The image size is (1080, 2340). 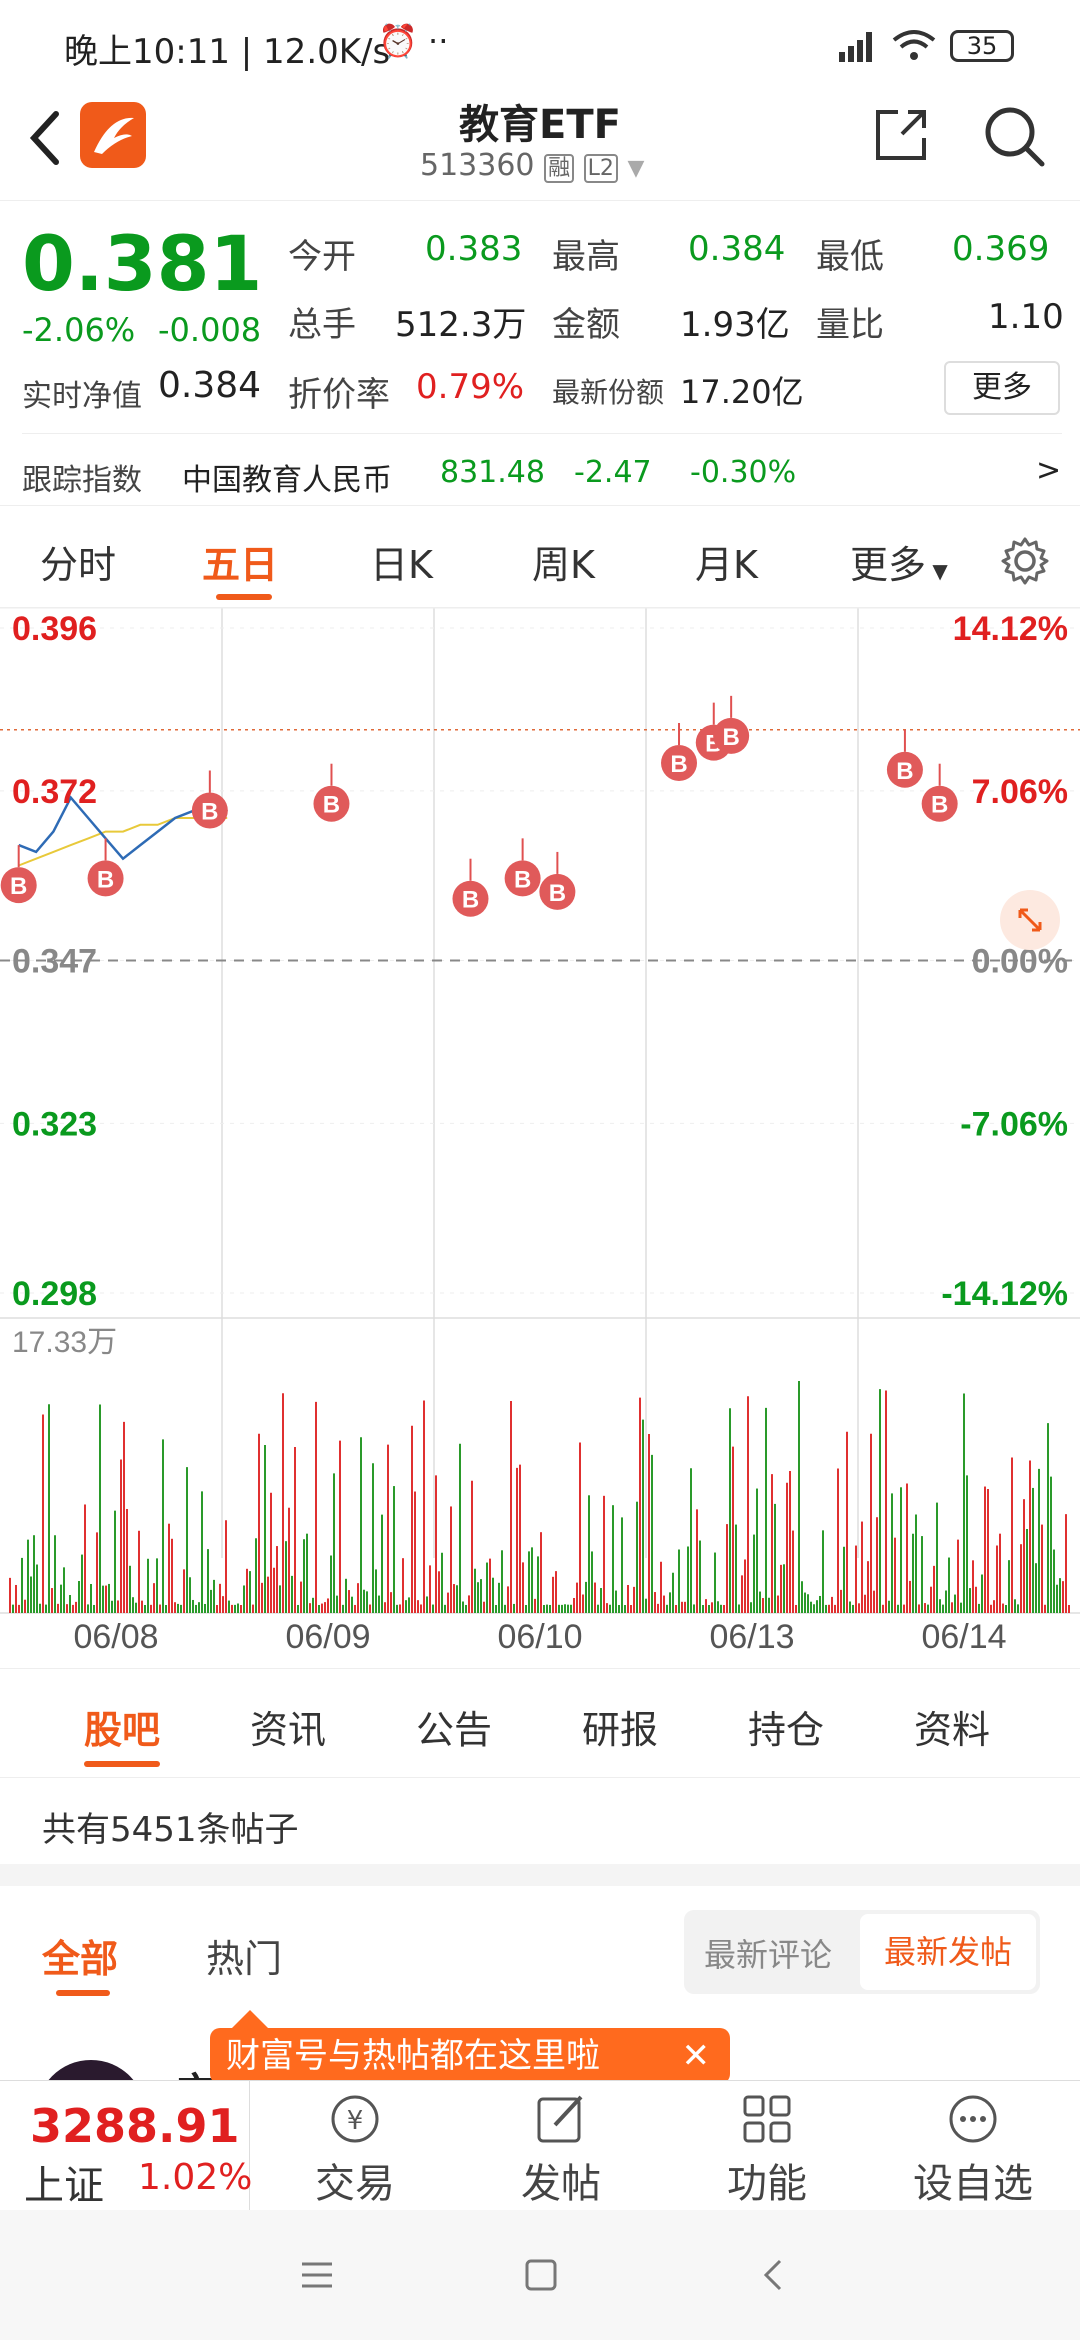 What do you see at coordinates (540, 125) in the screenshot?
I see `page-title: 教育ETF` at bounding box center [540, 125].